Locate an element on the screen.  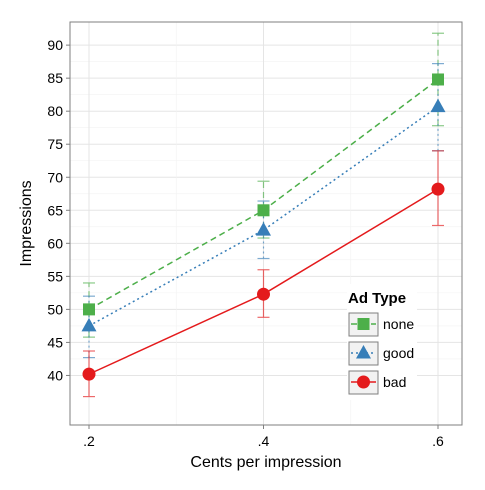
x-tick-label: .4 is located at coordinates (264, 441).